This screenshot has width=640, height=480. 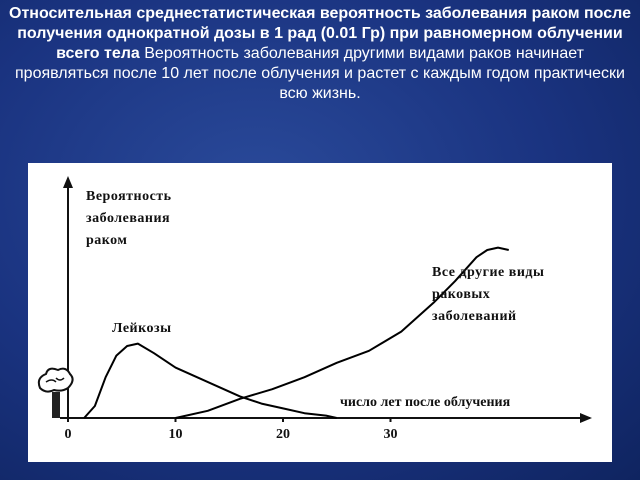 I want to click on series-label: Лейкозы, so click(x=142, y=328).